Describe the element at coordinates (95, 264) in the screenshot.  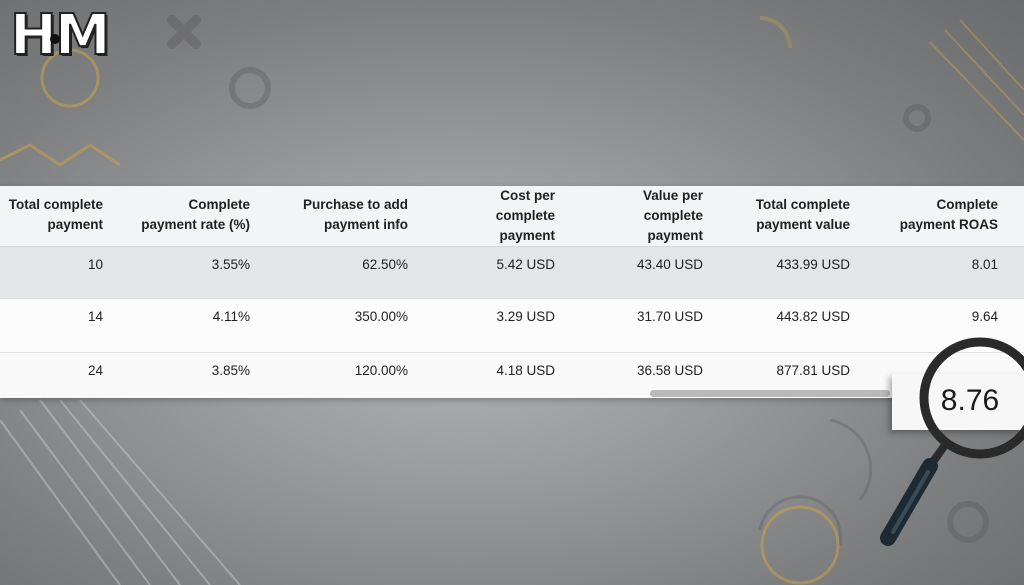
I see `cell-total-complete-payment: 10` at that location.